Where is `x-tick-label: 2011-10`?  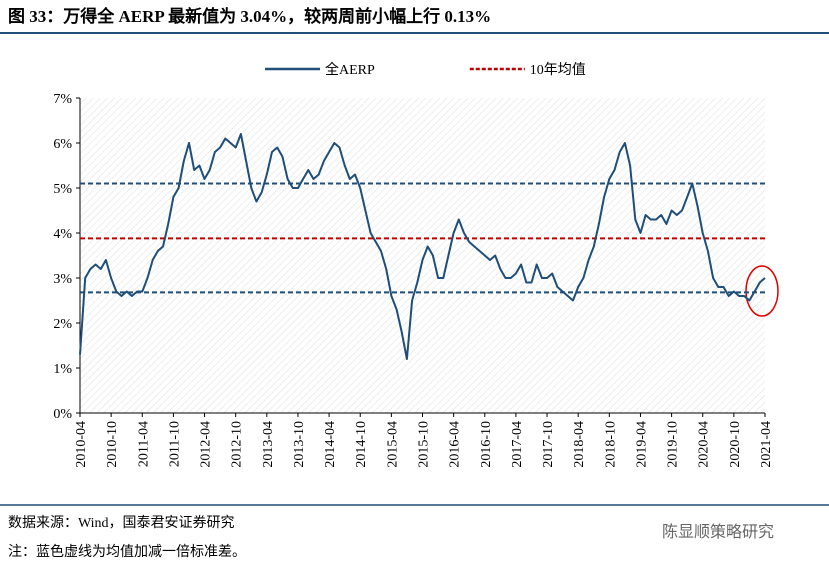 x-tick-label: 2011-10 is located at coordinates (174, 444).